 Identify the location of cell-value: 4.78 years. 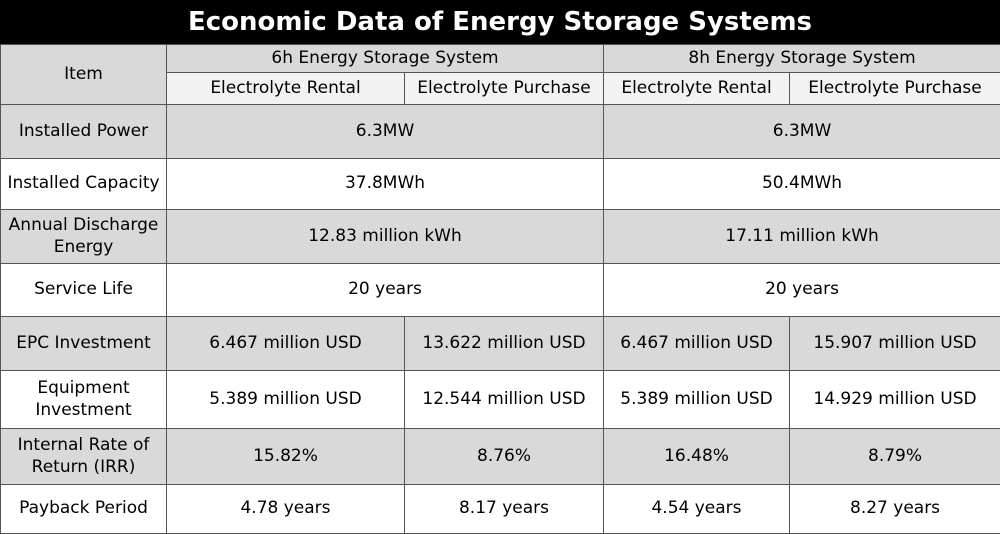
(286, 509).